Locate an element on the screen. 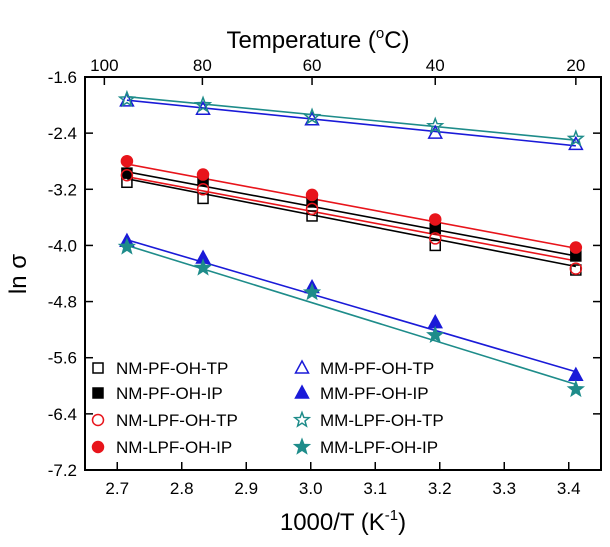 Image resolution: width=610 pixels, height=547 pixels. x-tick-label: 3.3 is located at coordinates (504, 488).